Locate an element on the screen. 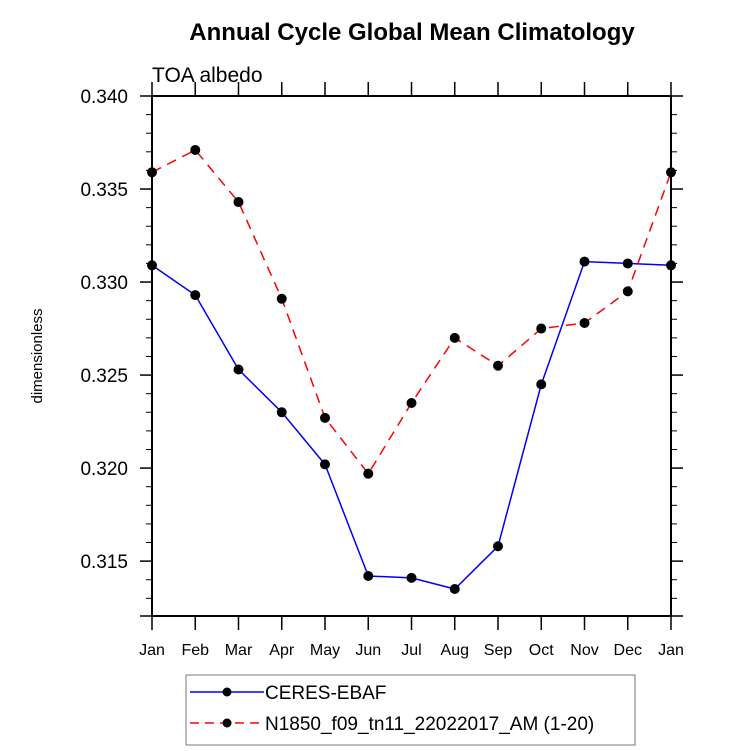 The image size is (733, 751). chart-subtitle: TOA albedo is located at coordinates (207, 75).